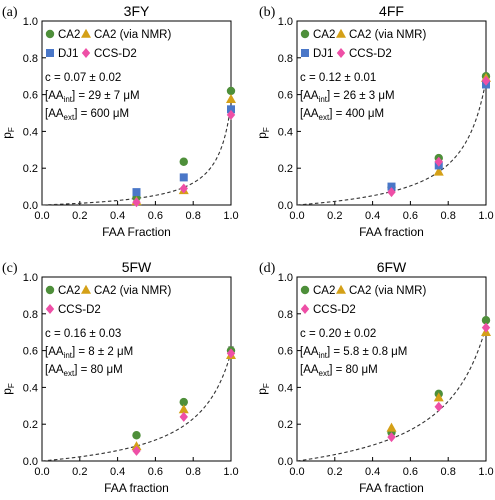  Describe the element at coordinates (439, 136) in the screenshot. I see `series-ccs-d2` at that location.